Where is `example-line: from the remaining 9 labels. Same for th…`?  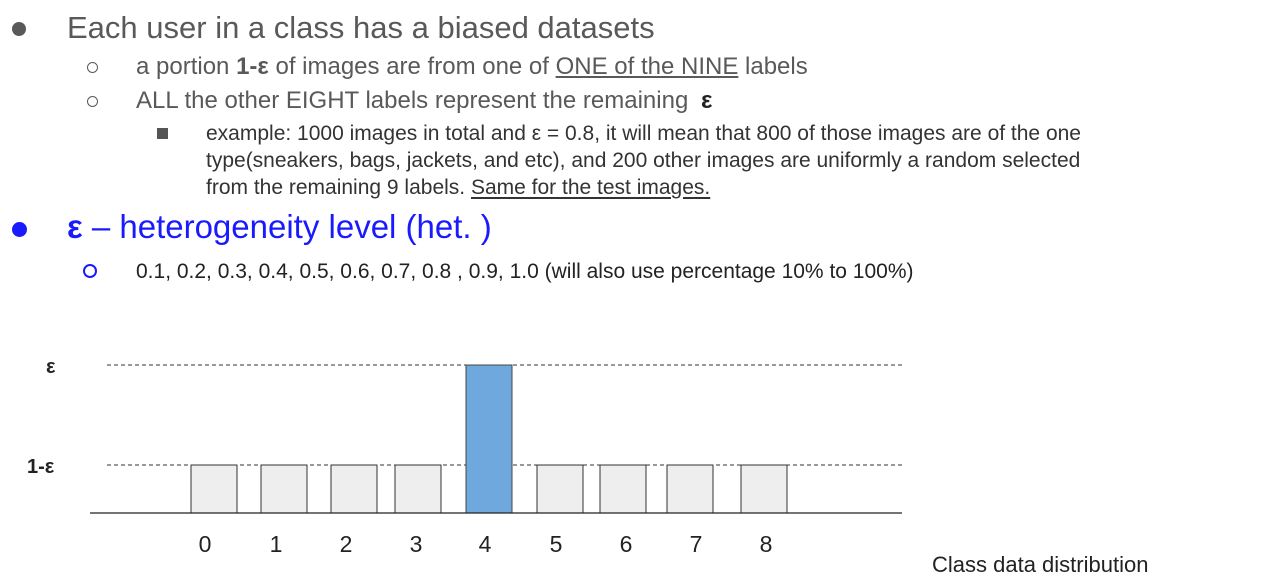
example-line: from the remaining 9 labels. Same for th… is located at coordinates (643, 187).